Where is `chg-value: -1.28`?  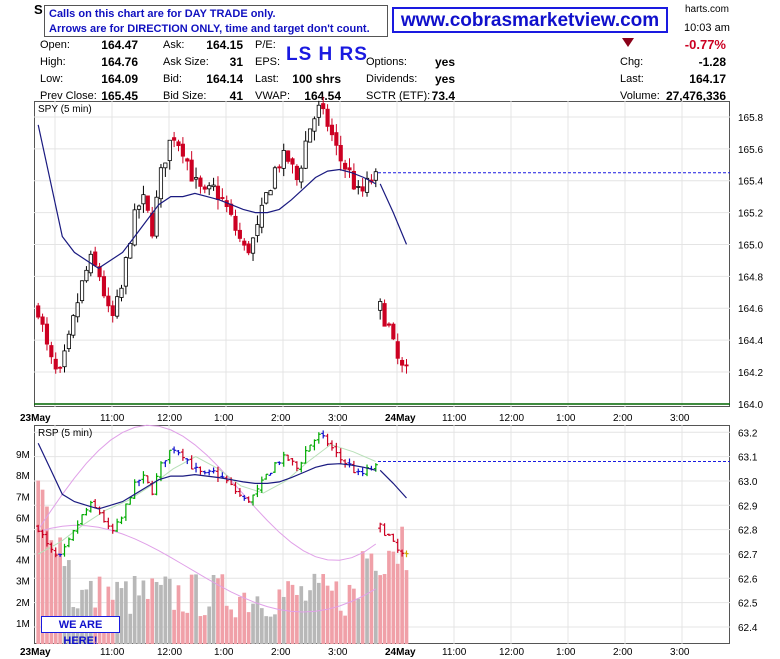 chg-value: -1.28 is located at coordinates (712, 62).